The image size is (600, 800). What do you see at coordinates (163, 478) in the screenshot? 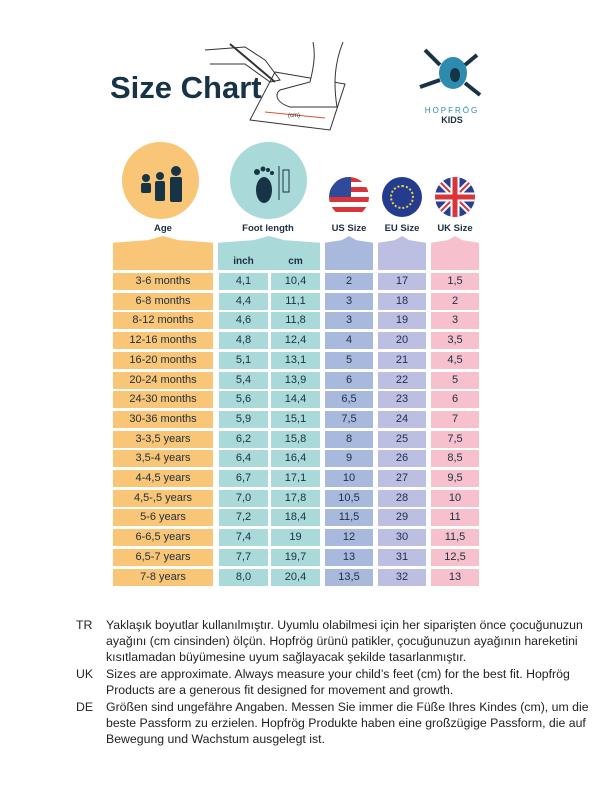
I see `age-cell: 4-4,5 years` at bounding box center [163, 478].